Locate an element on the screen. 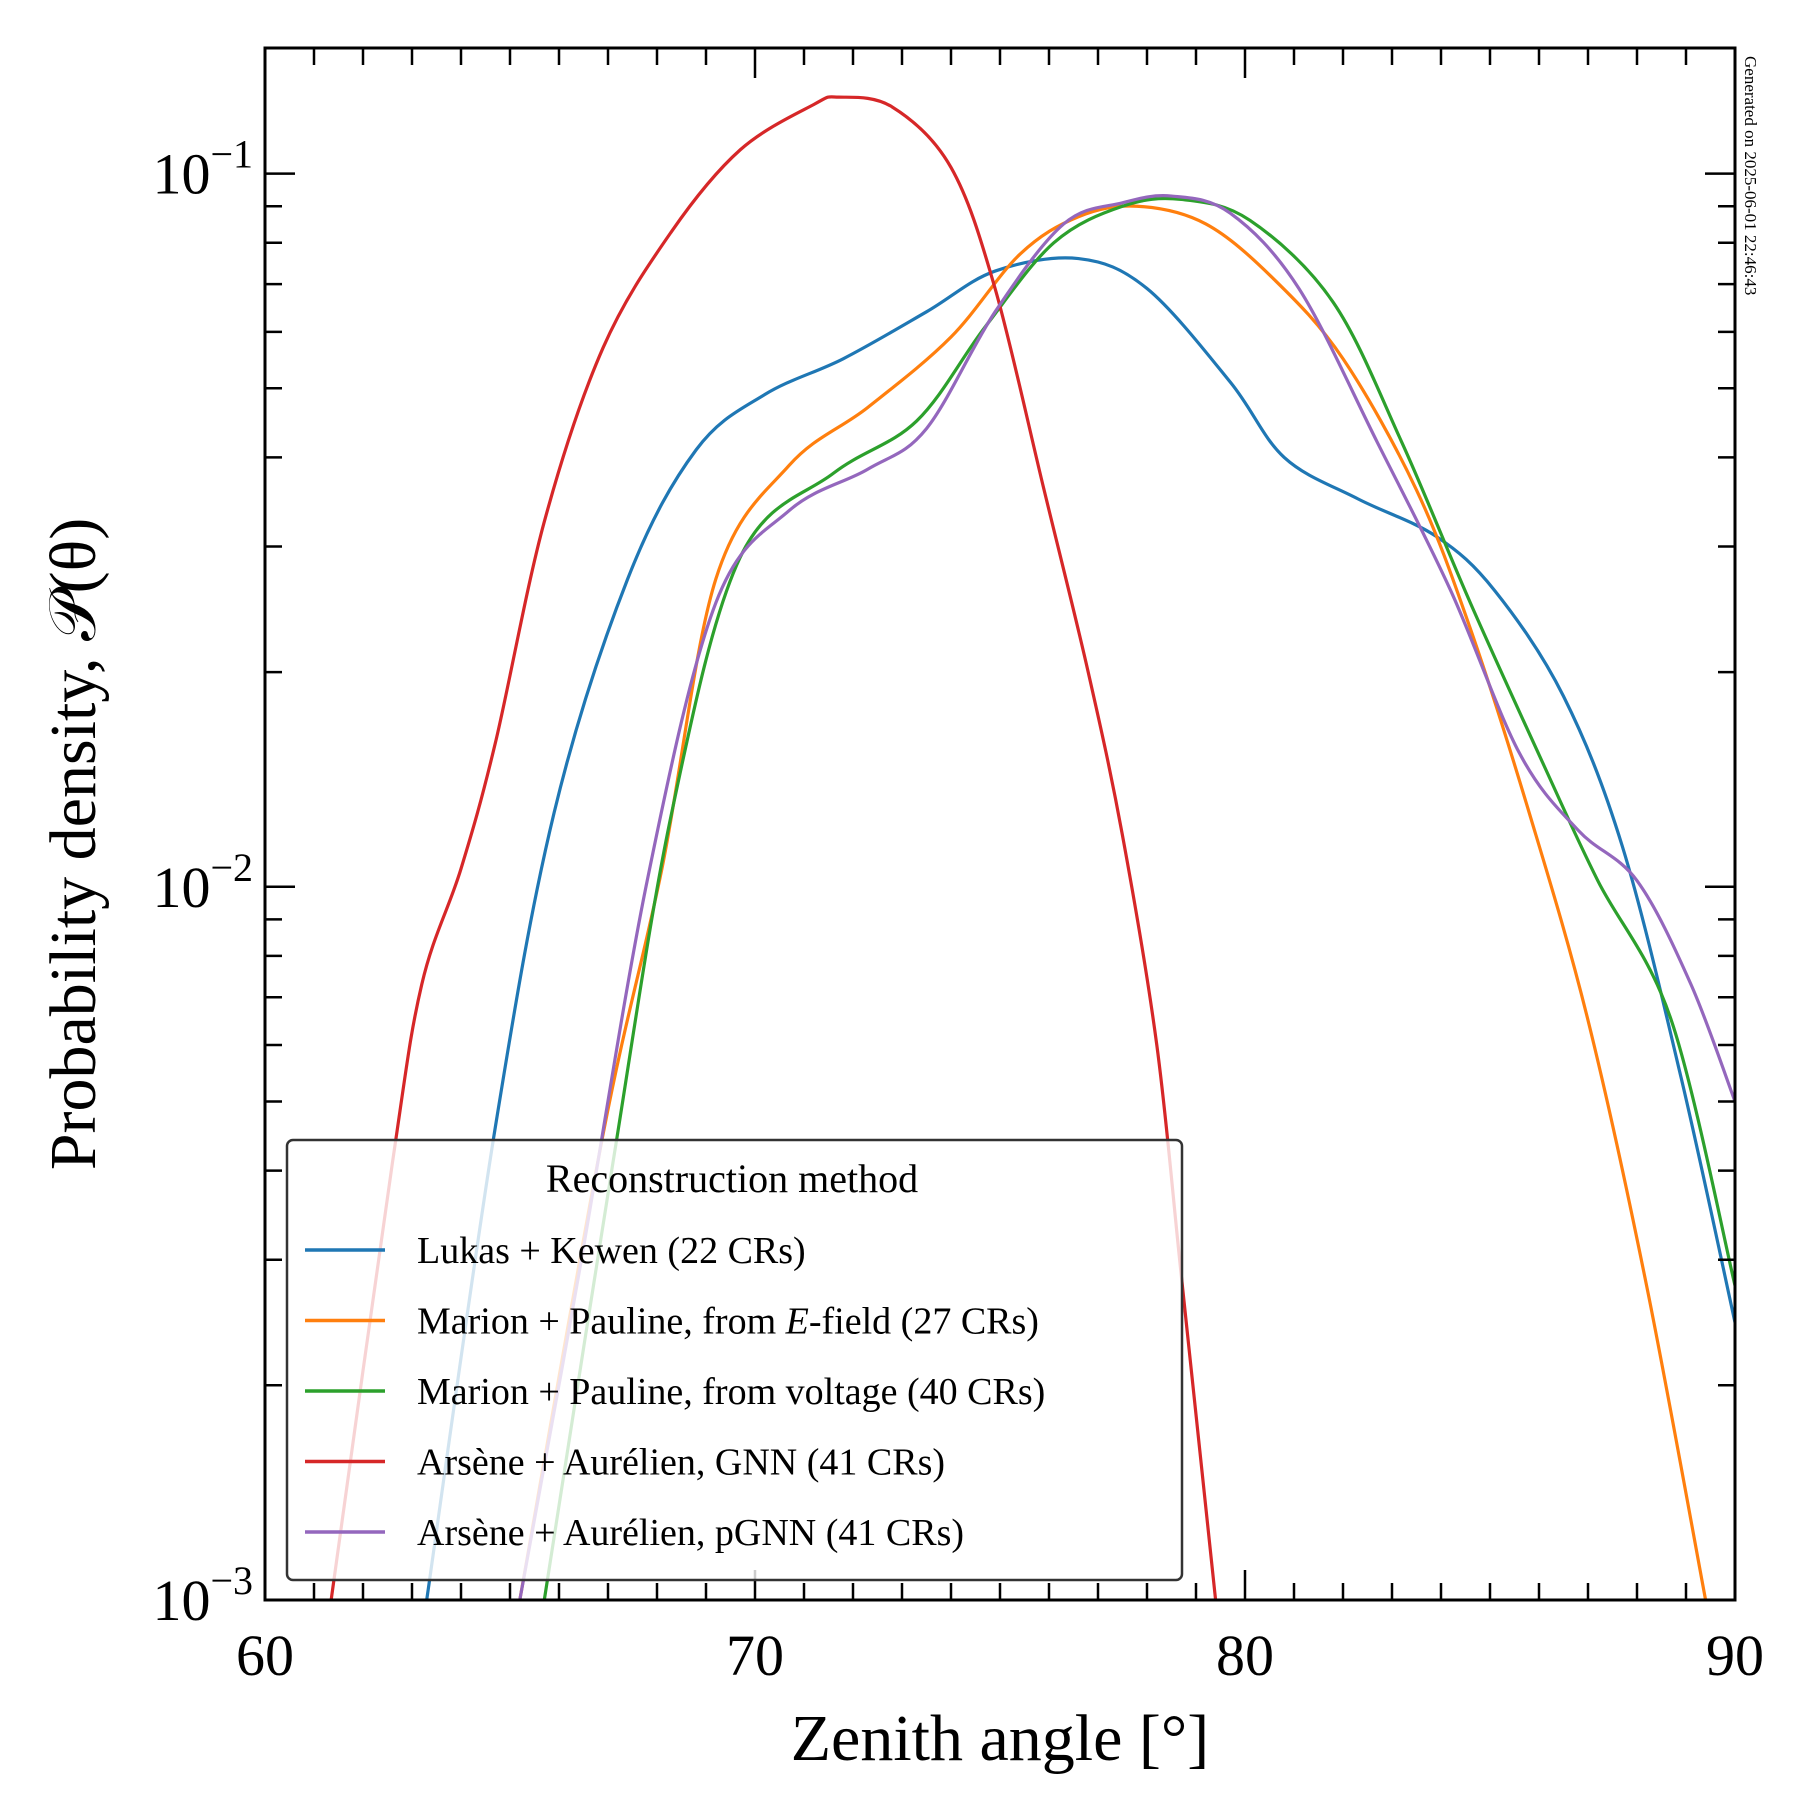 This screenshot has width=1800, height=1800. legend-label-part: -field (27 CRs) is located at coordinates (924, 1322).